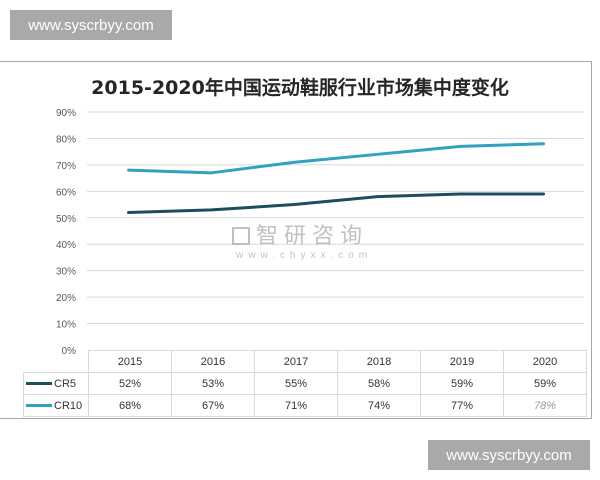 This screenshot has width=600, height=480. What do you see at coordinates (66, 245) in the screenshot?
I see `y-tick-label: 40%` at bounding box center [66, 245].